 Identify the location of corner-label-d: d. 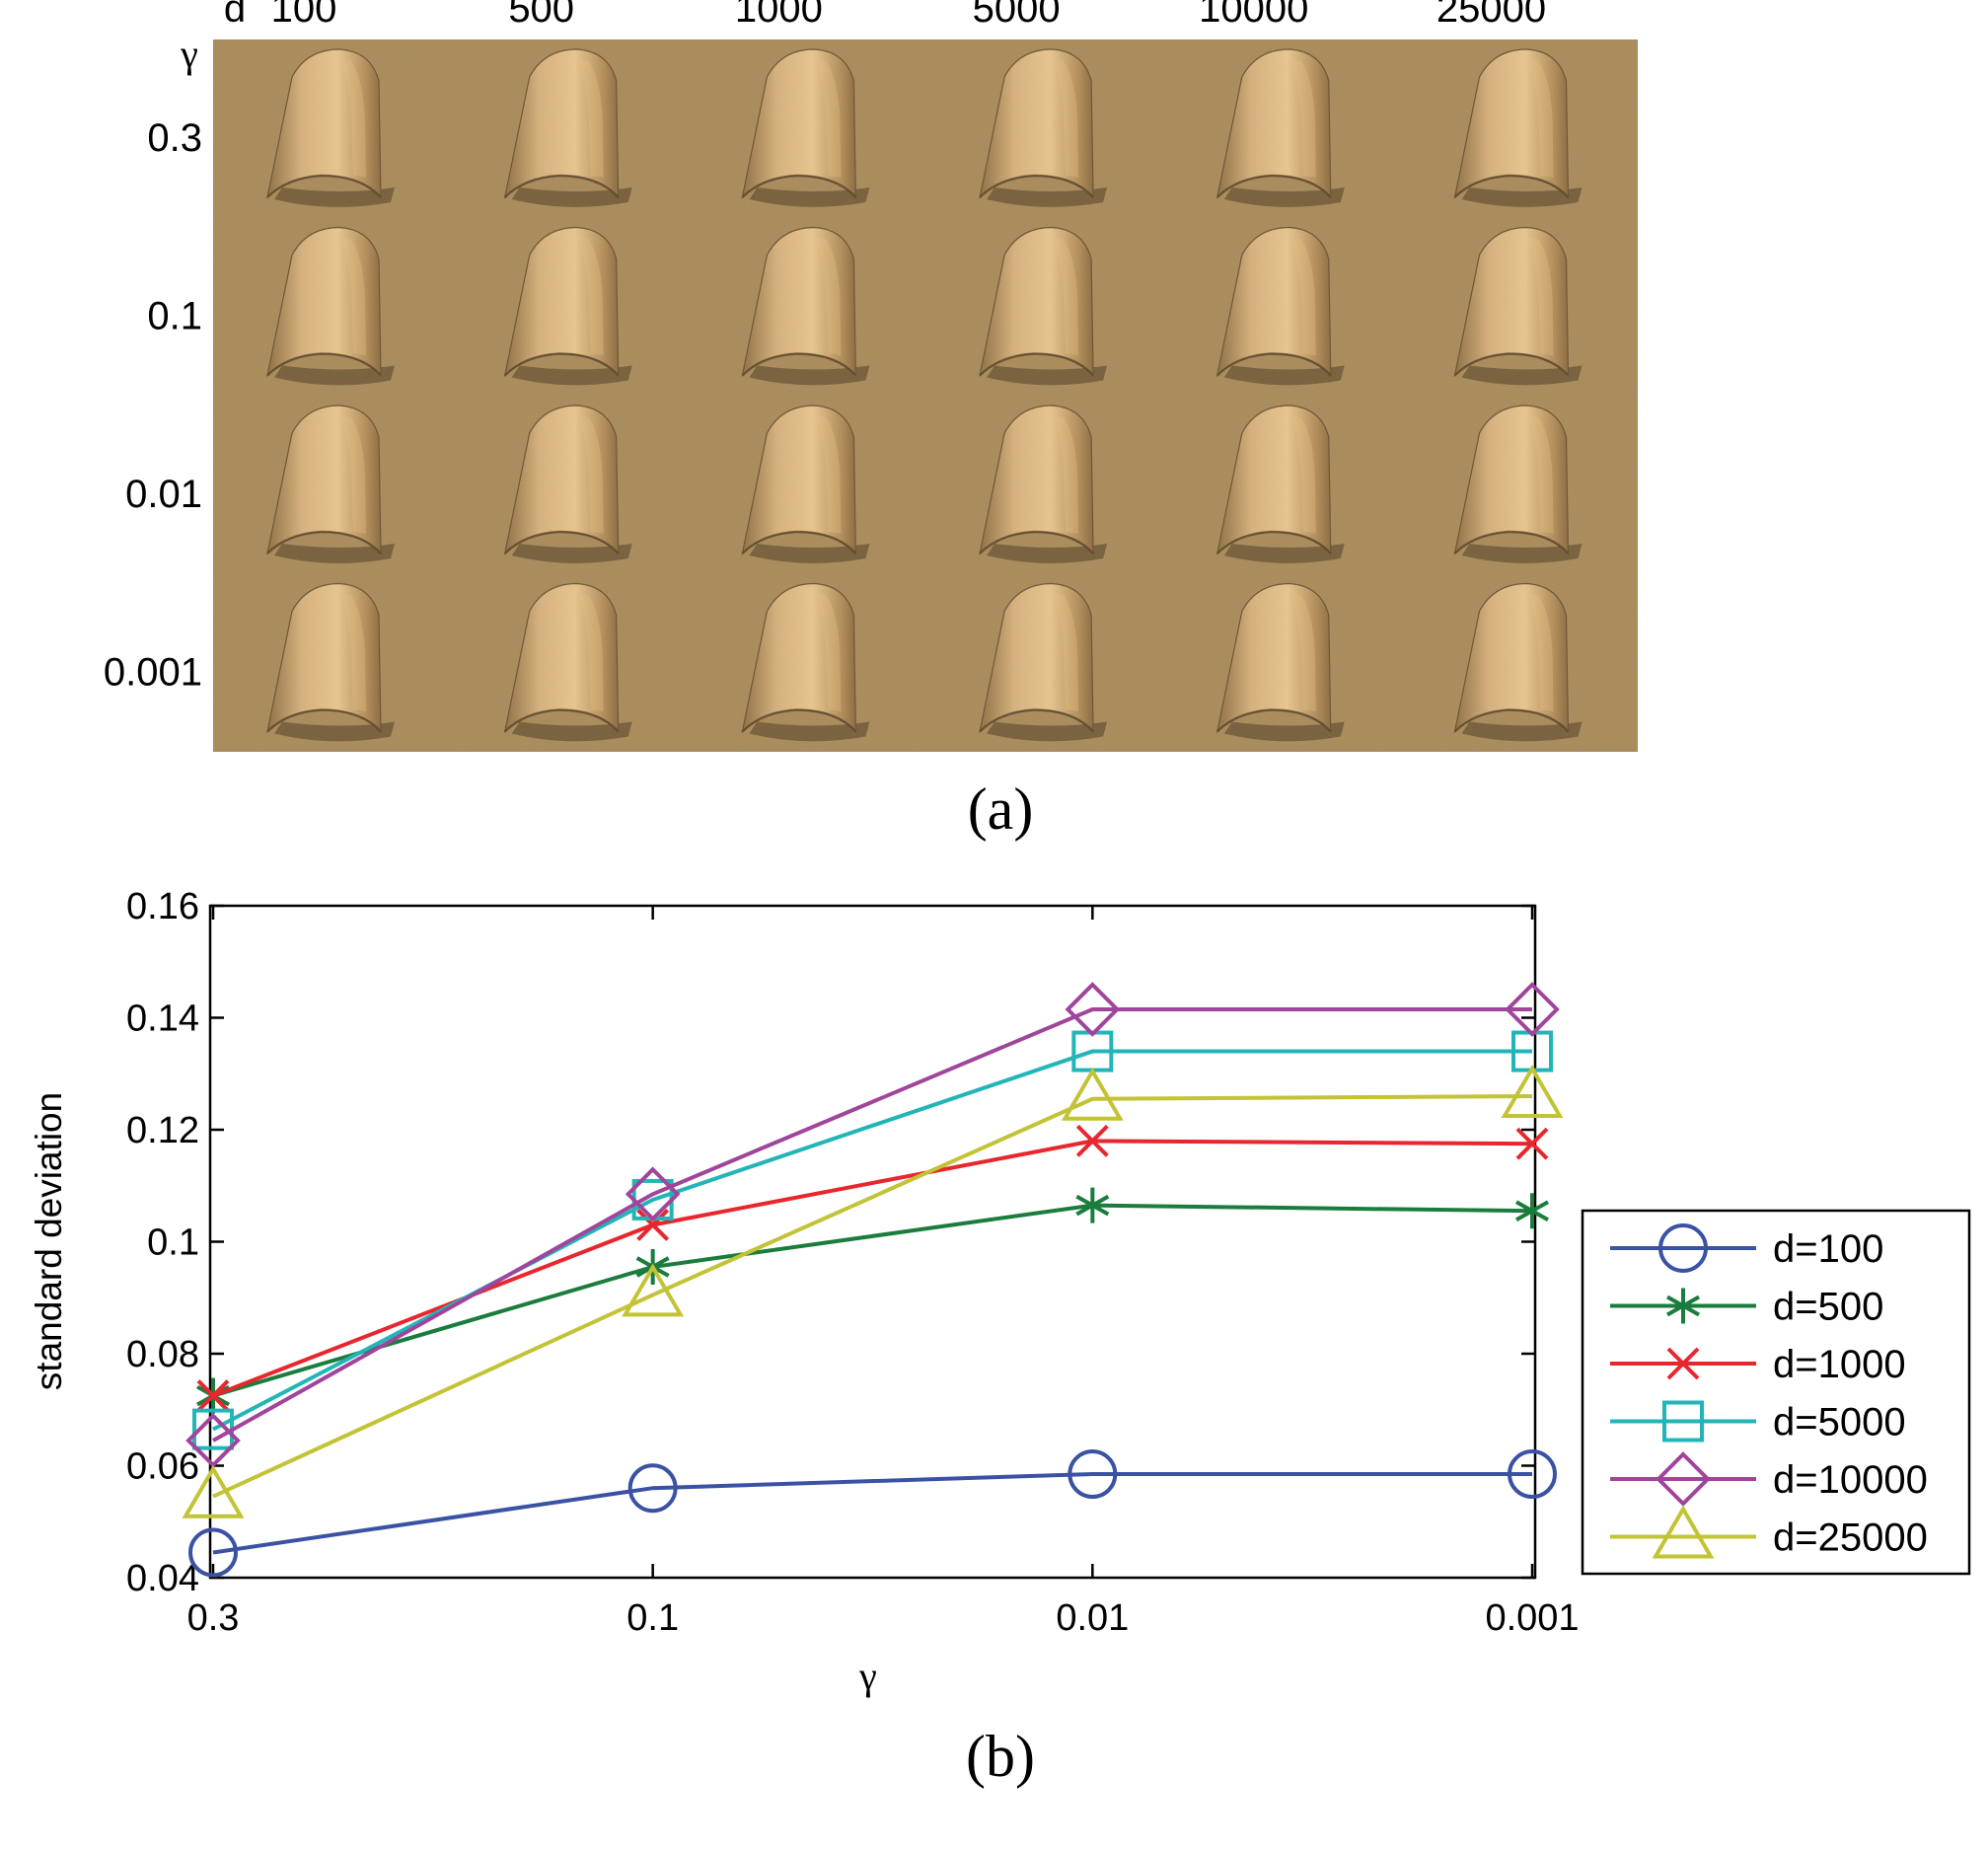
(235, 16).